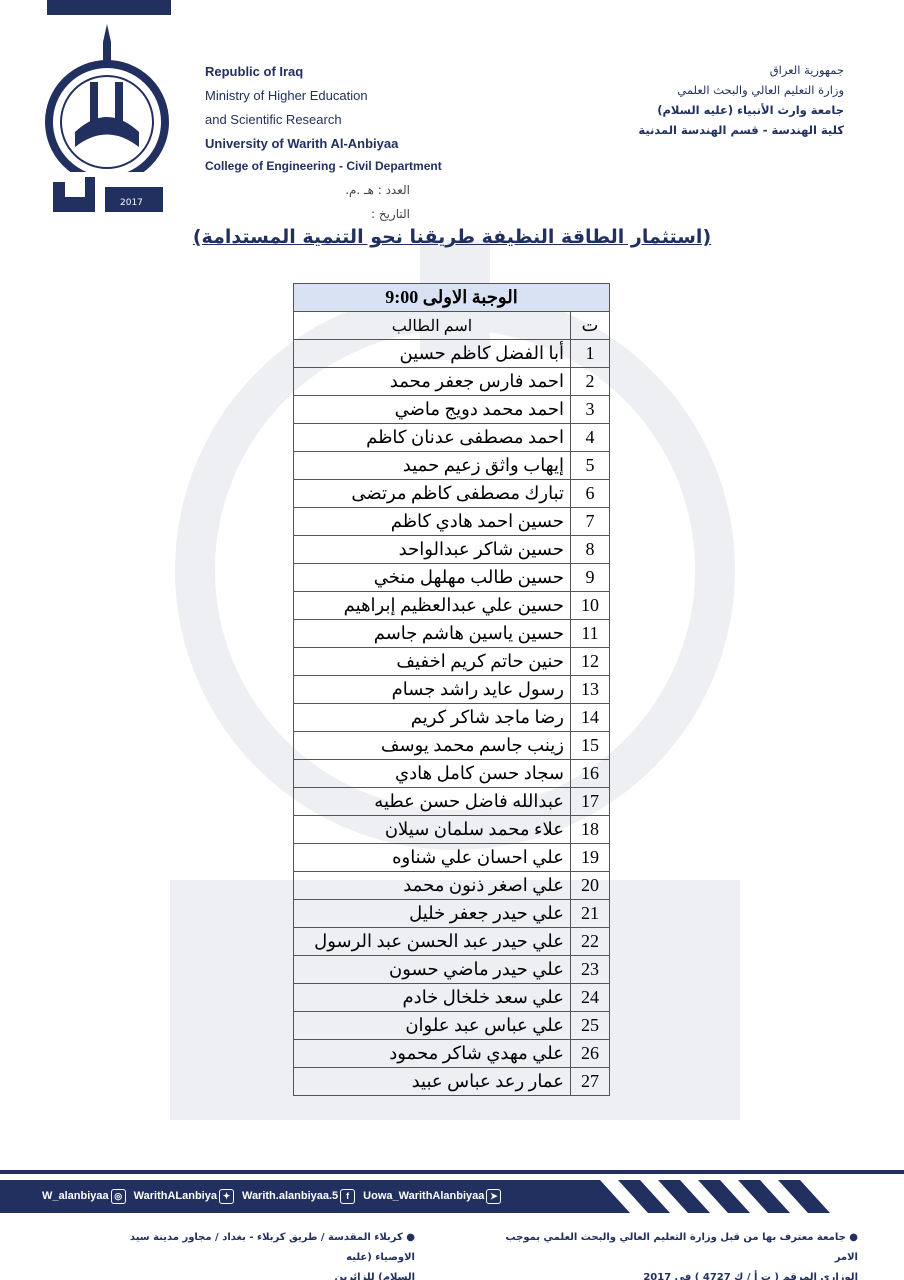 Image resolution: width=904 pixels, height=1280 pixels. What do you see at coordinates (109, 7) in the screenshot?
I see `top-accent-bar` at bounding box center [109, 7].